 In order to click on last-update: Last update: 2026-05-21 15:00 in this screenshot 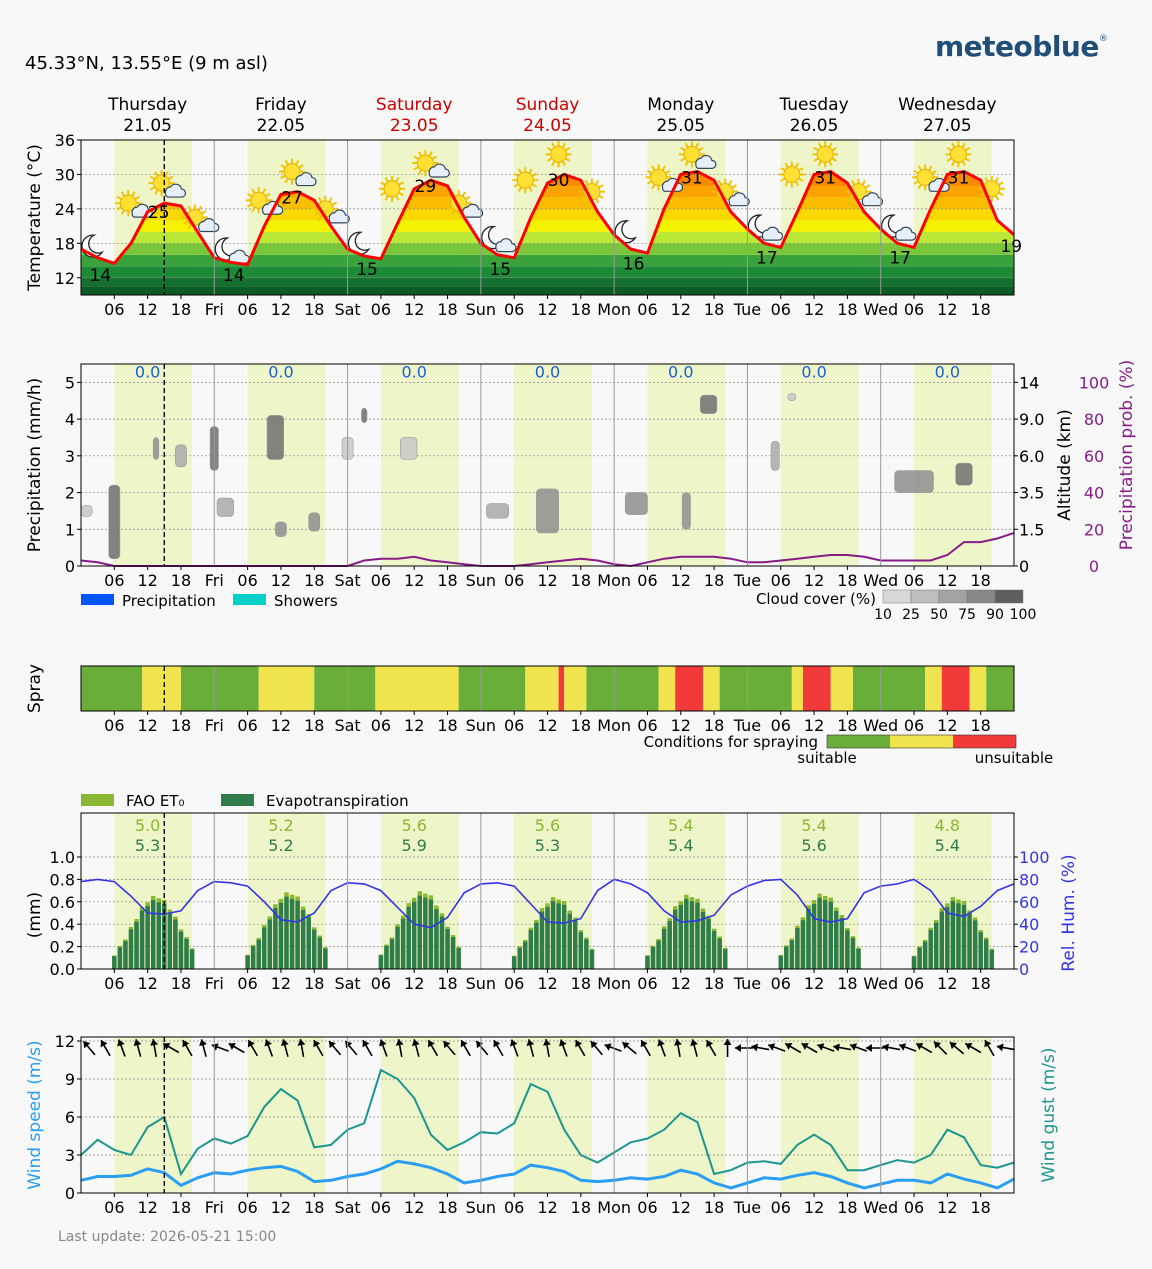, I will do `click(167, 1237)`.